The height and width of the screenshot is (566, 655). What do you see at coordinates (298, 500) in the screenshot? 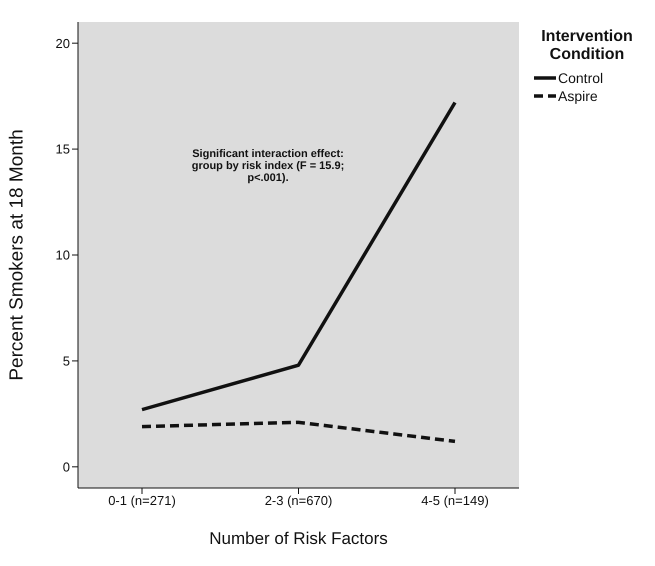
I see `x-tick-label: 2-3 (n=670)` at bounding box center [298, 500].